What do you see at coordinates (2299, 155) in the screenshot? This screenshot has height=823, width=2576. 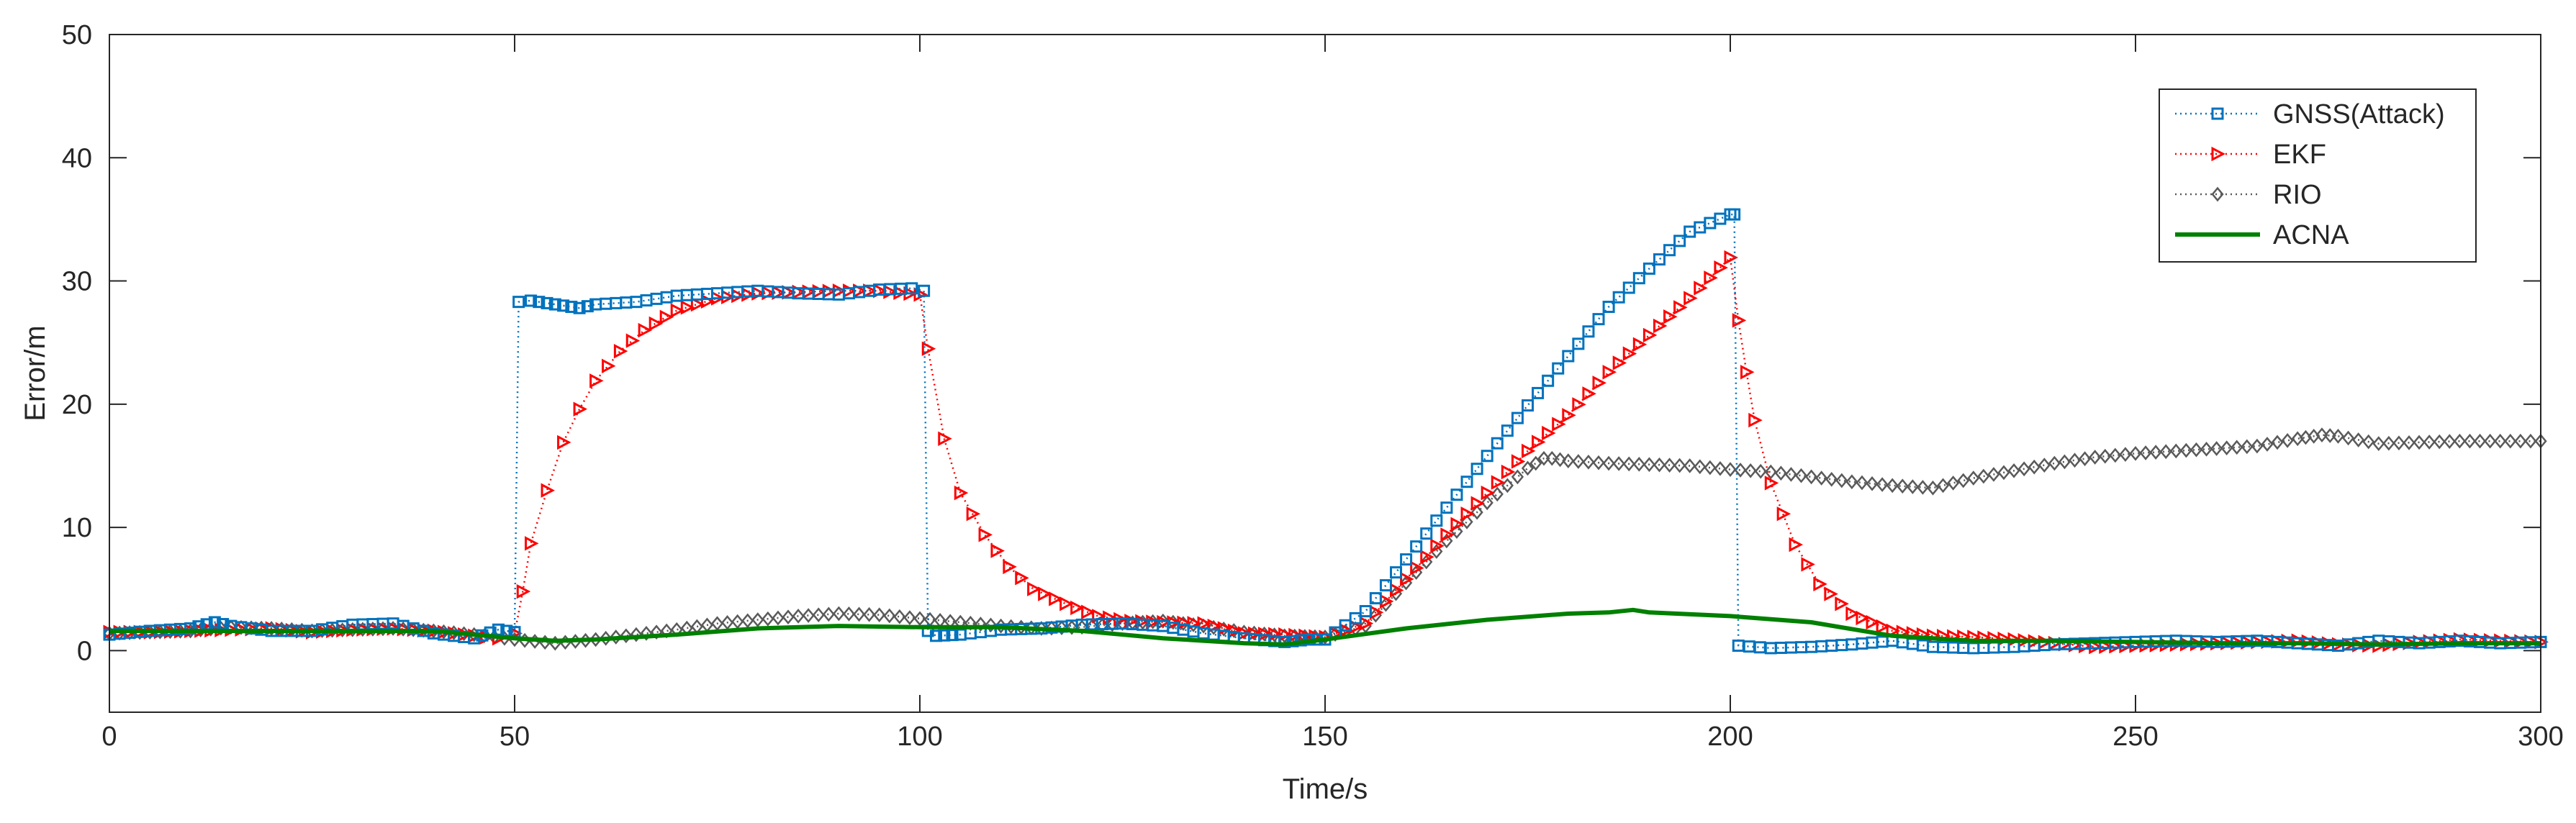 I see `legend-label-ekf: EKF` at bounding box center [2299, 155].